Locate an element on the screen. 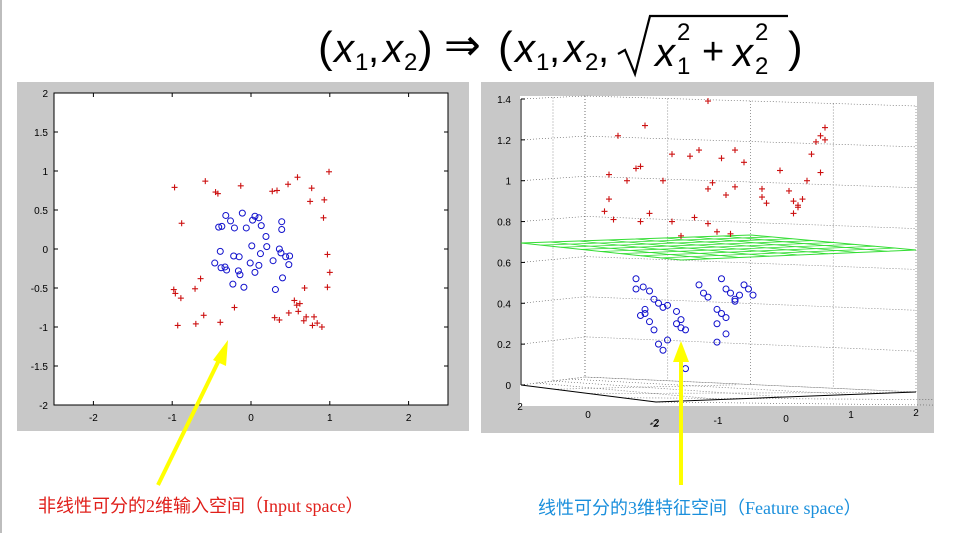 This screenshot has width=959, height=533. formula-sqrt-sub2: 2 is located at coordinates (761, 66).